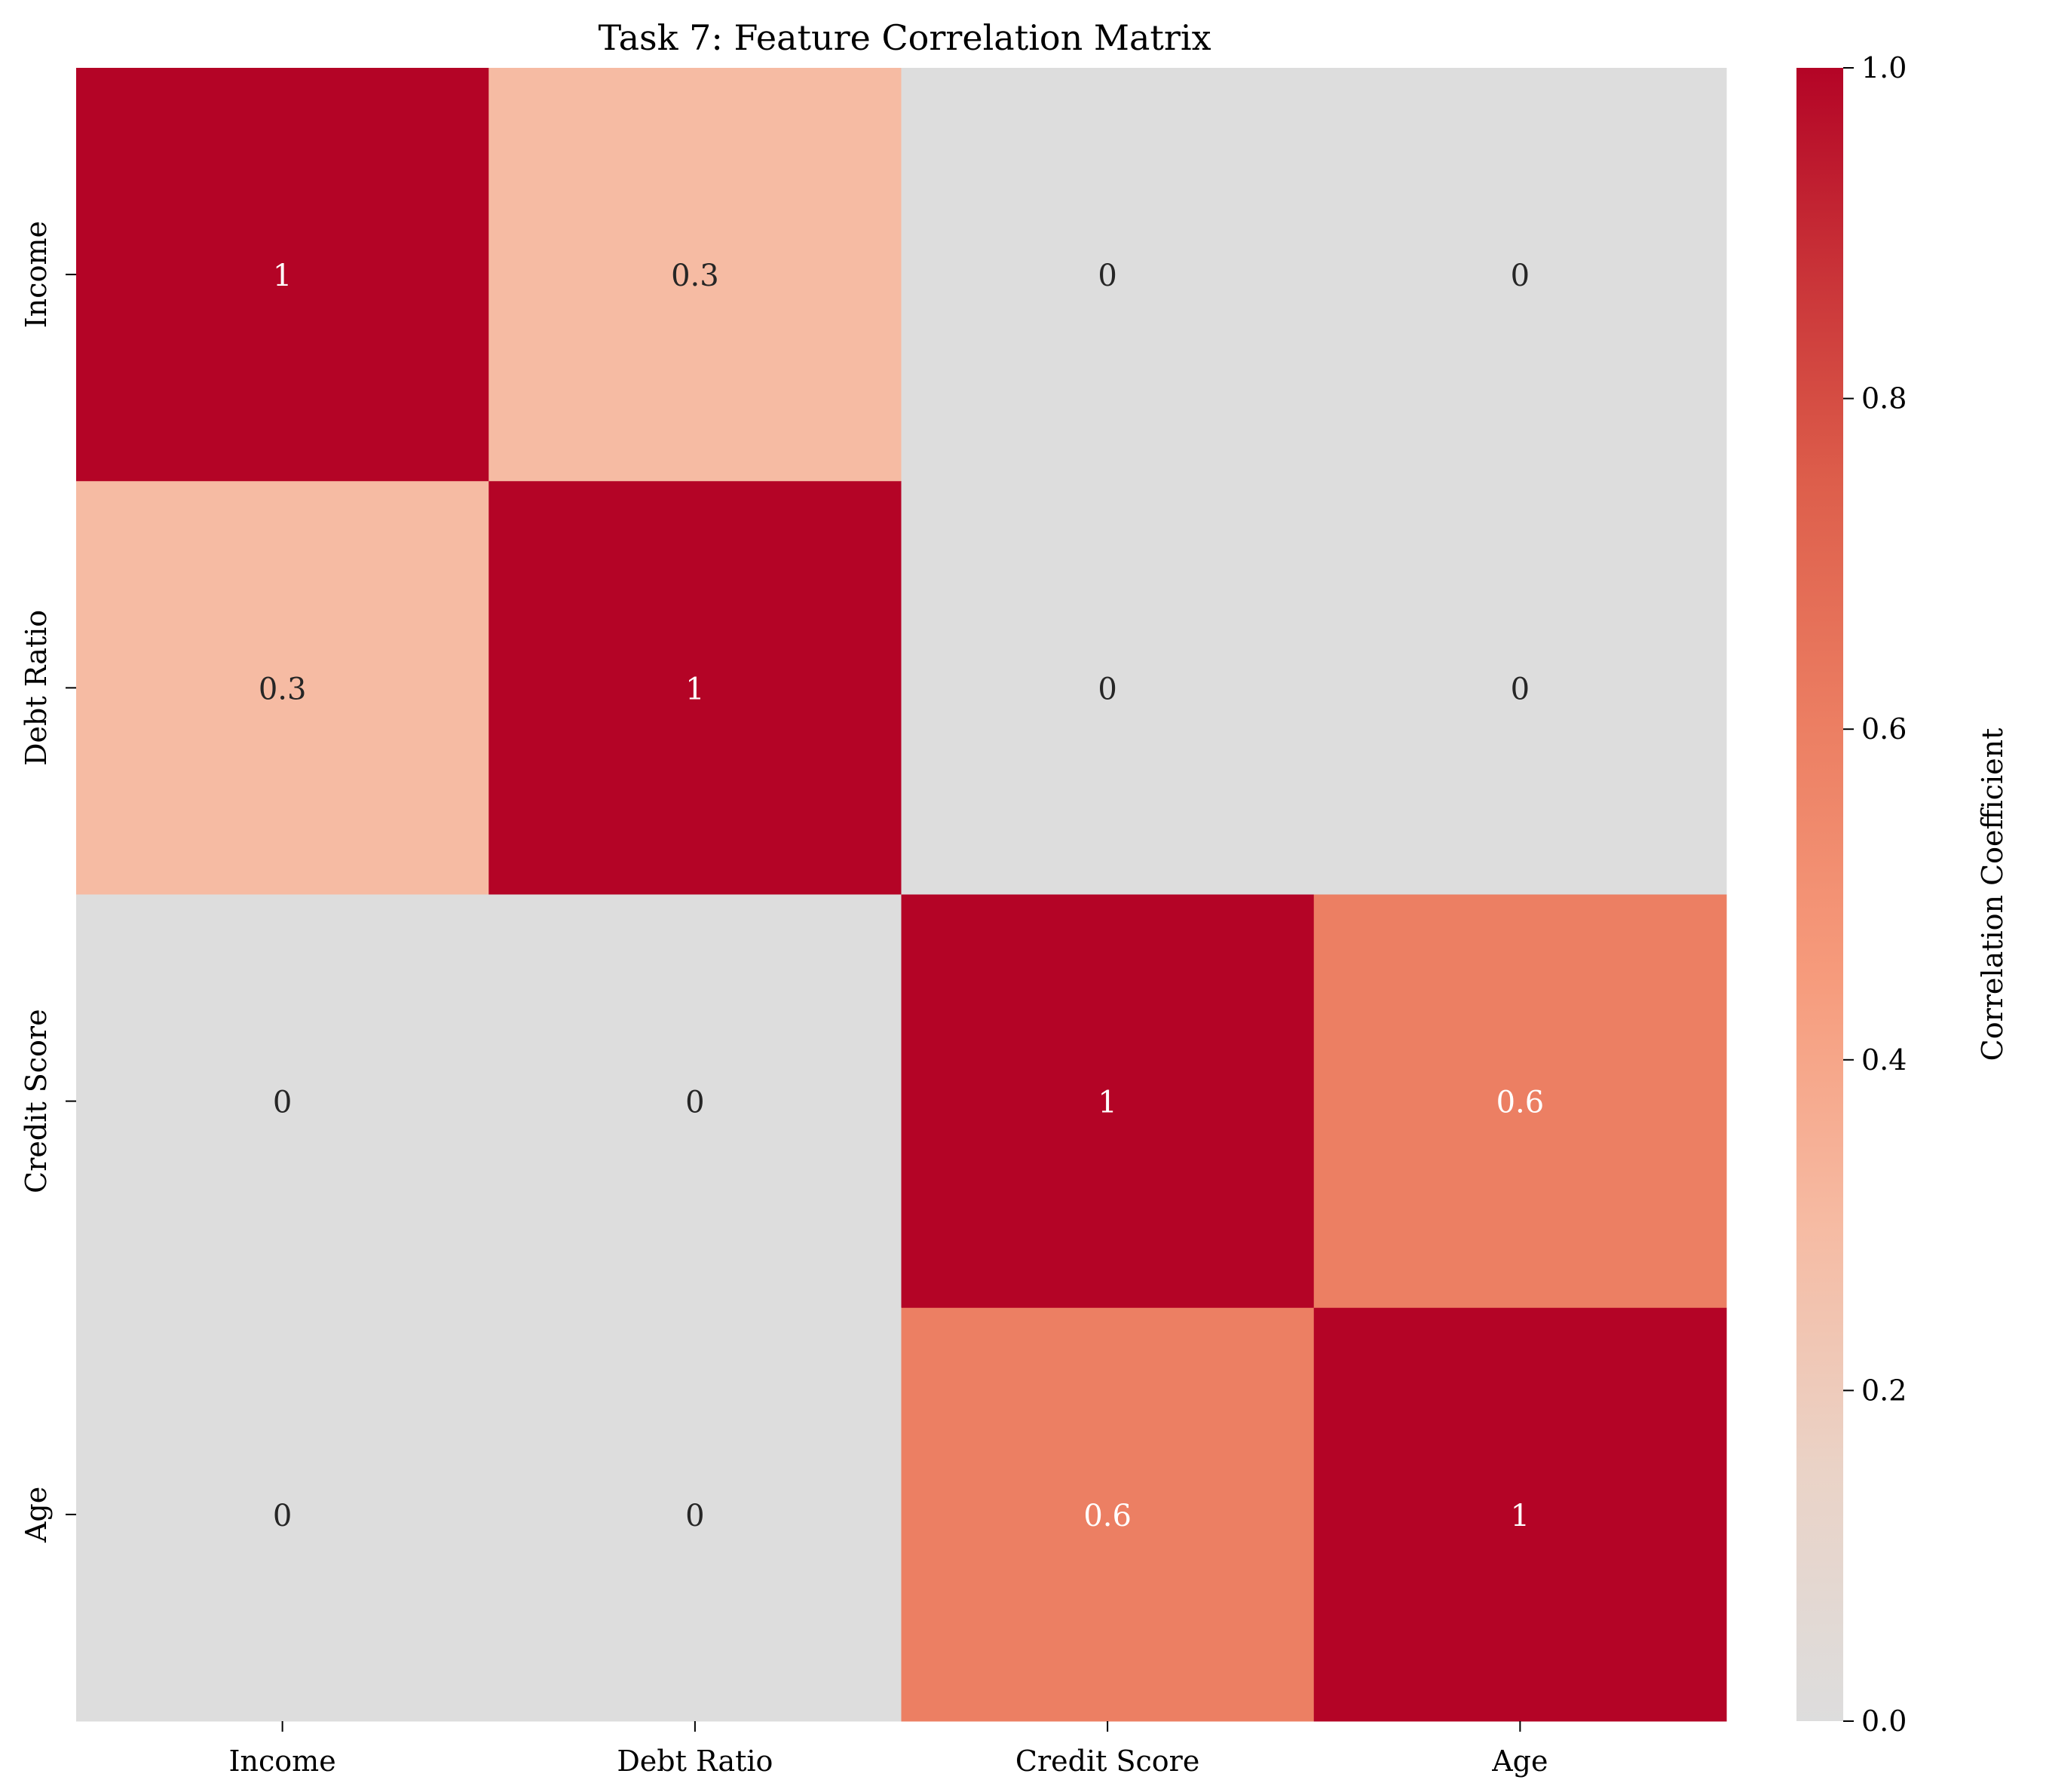 This screenshot has height=1792, width=2046. Describe the element at coordinates (36, 1101) in the screenshot. I see `y-tick-label: Credit Score` at that location.